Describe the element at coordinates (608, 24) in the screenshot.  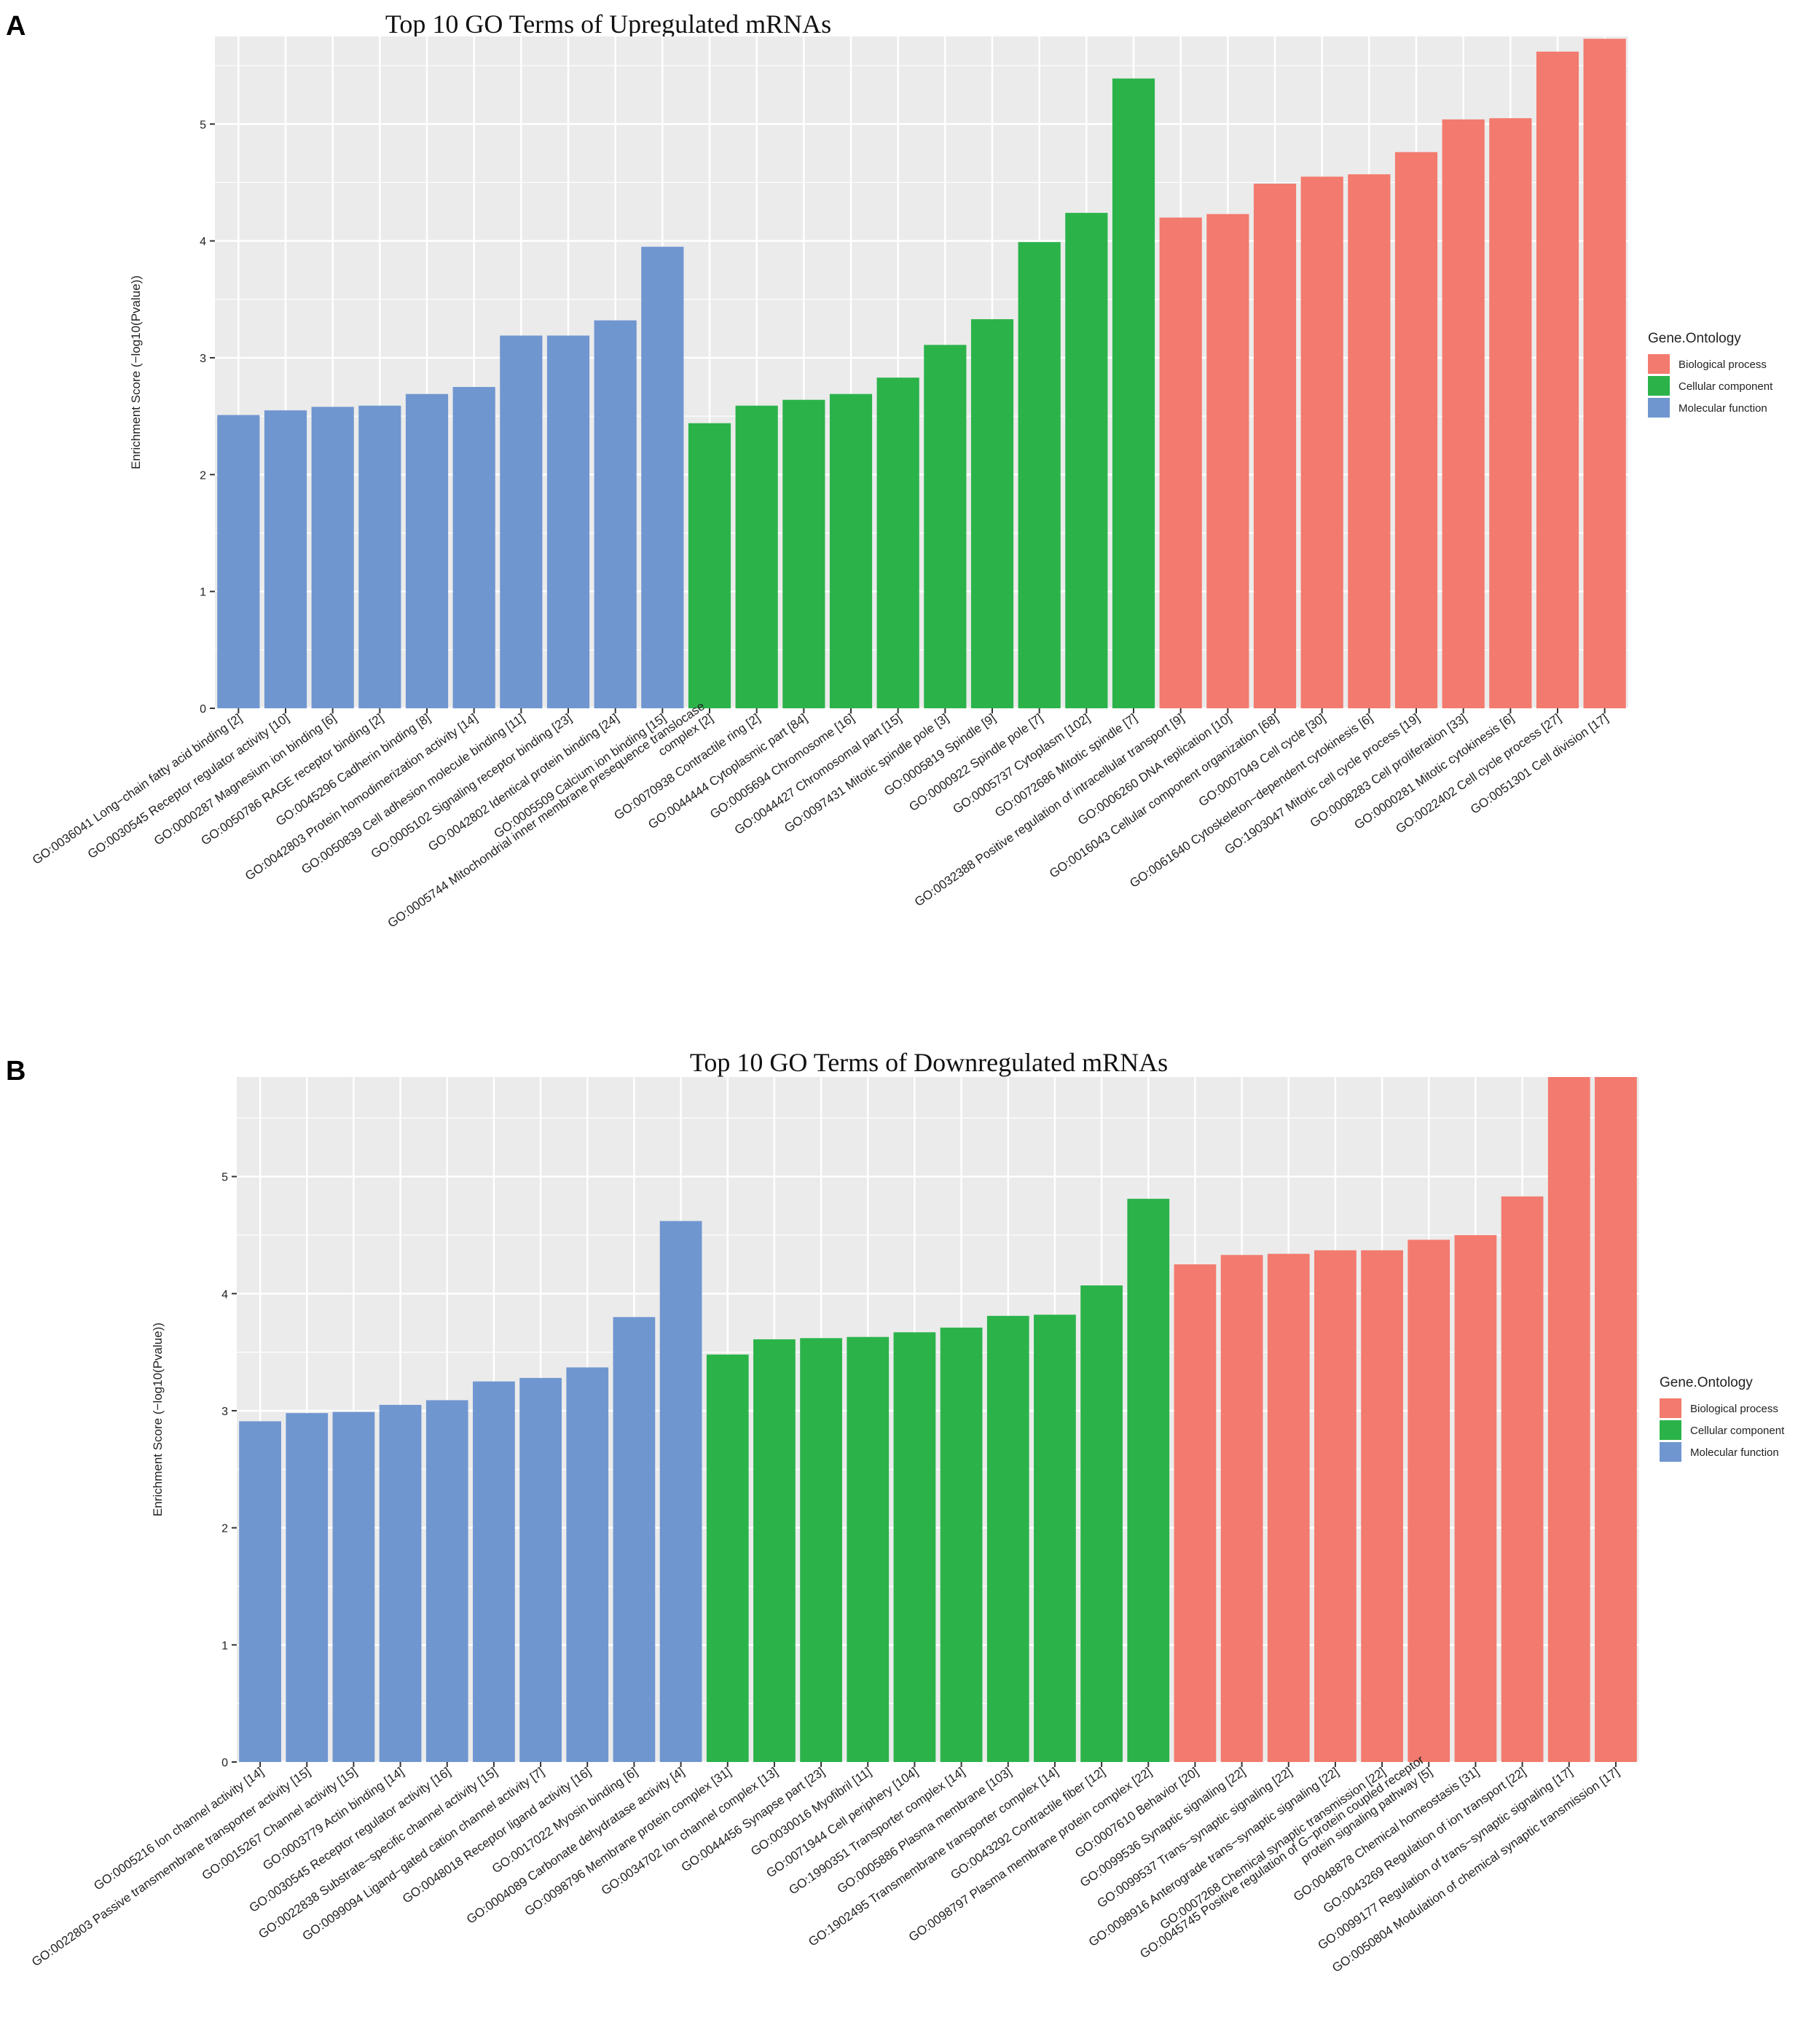
I see `chart-title: Top 10 GO Terms of Upregulated mRNAs` at that location.